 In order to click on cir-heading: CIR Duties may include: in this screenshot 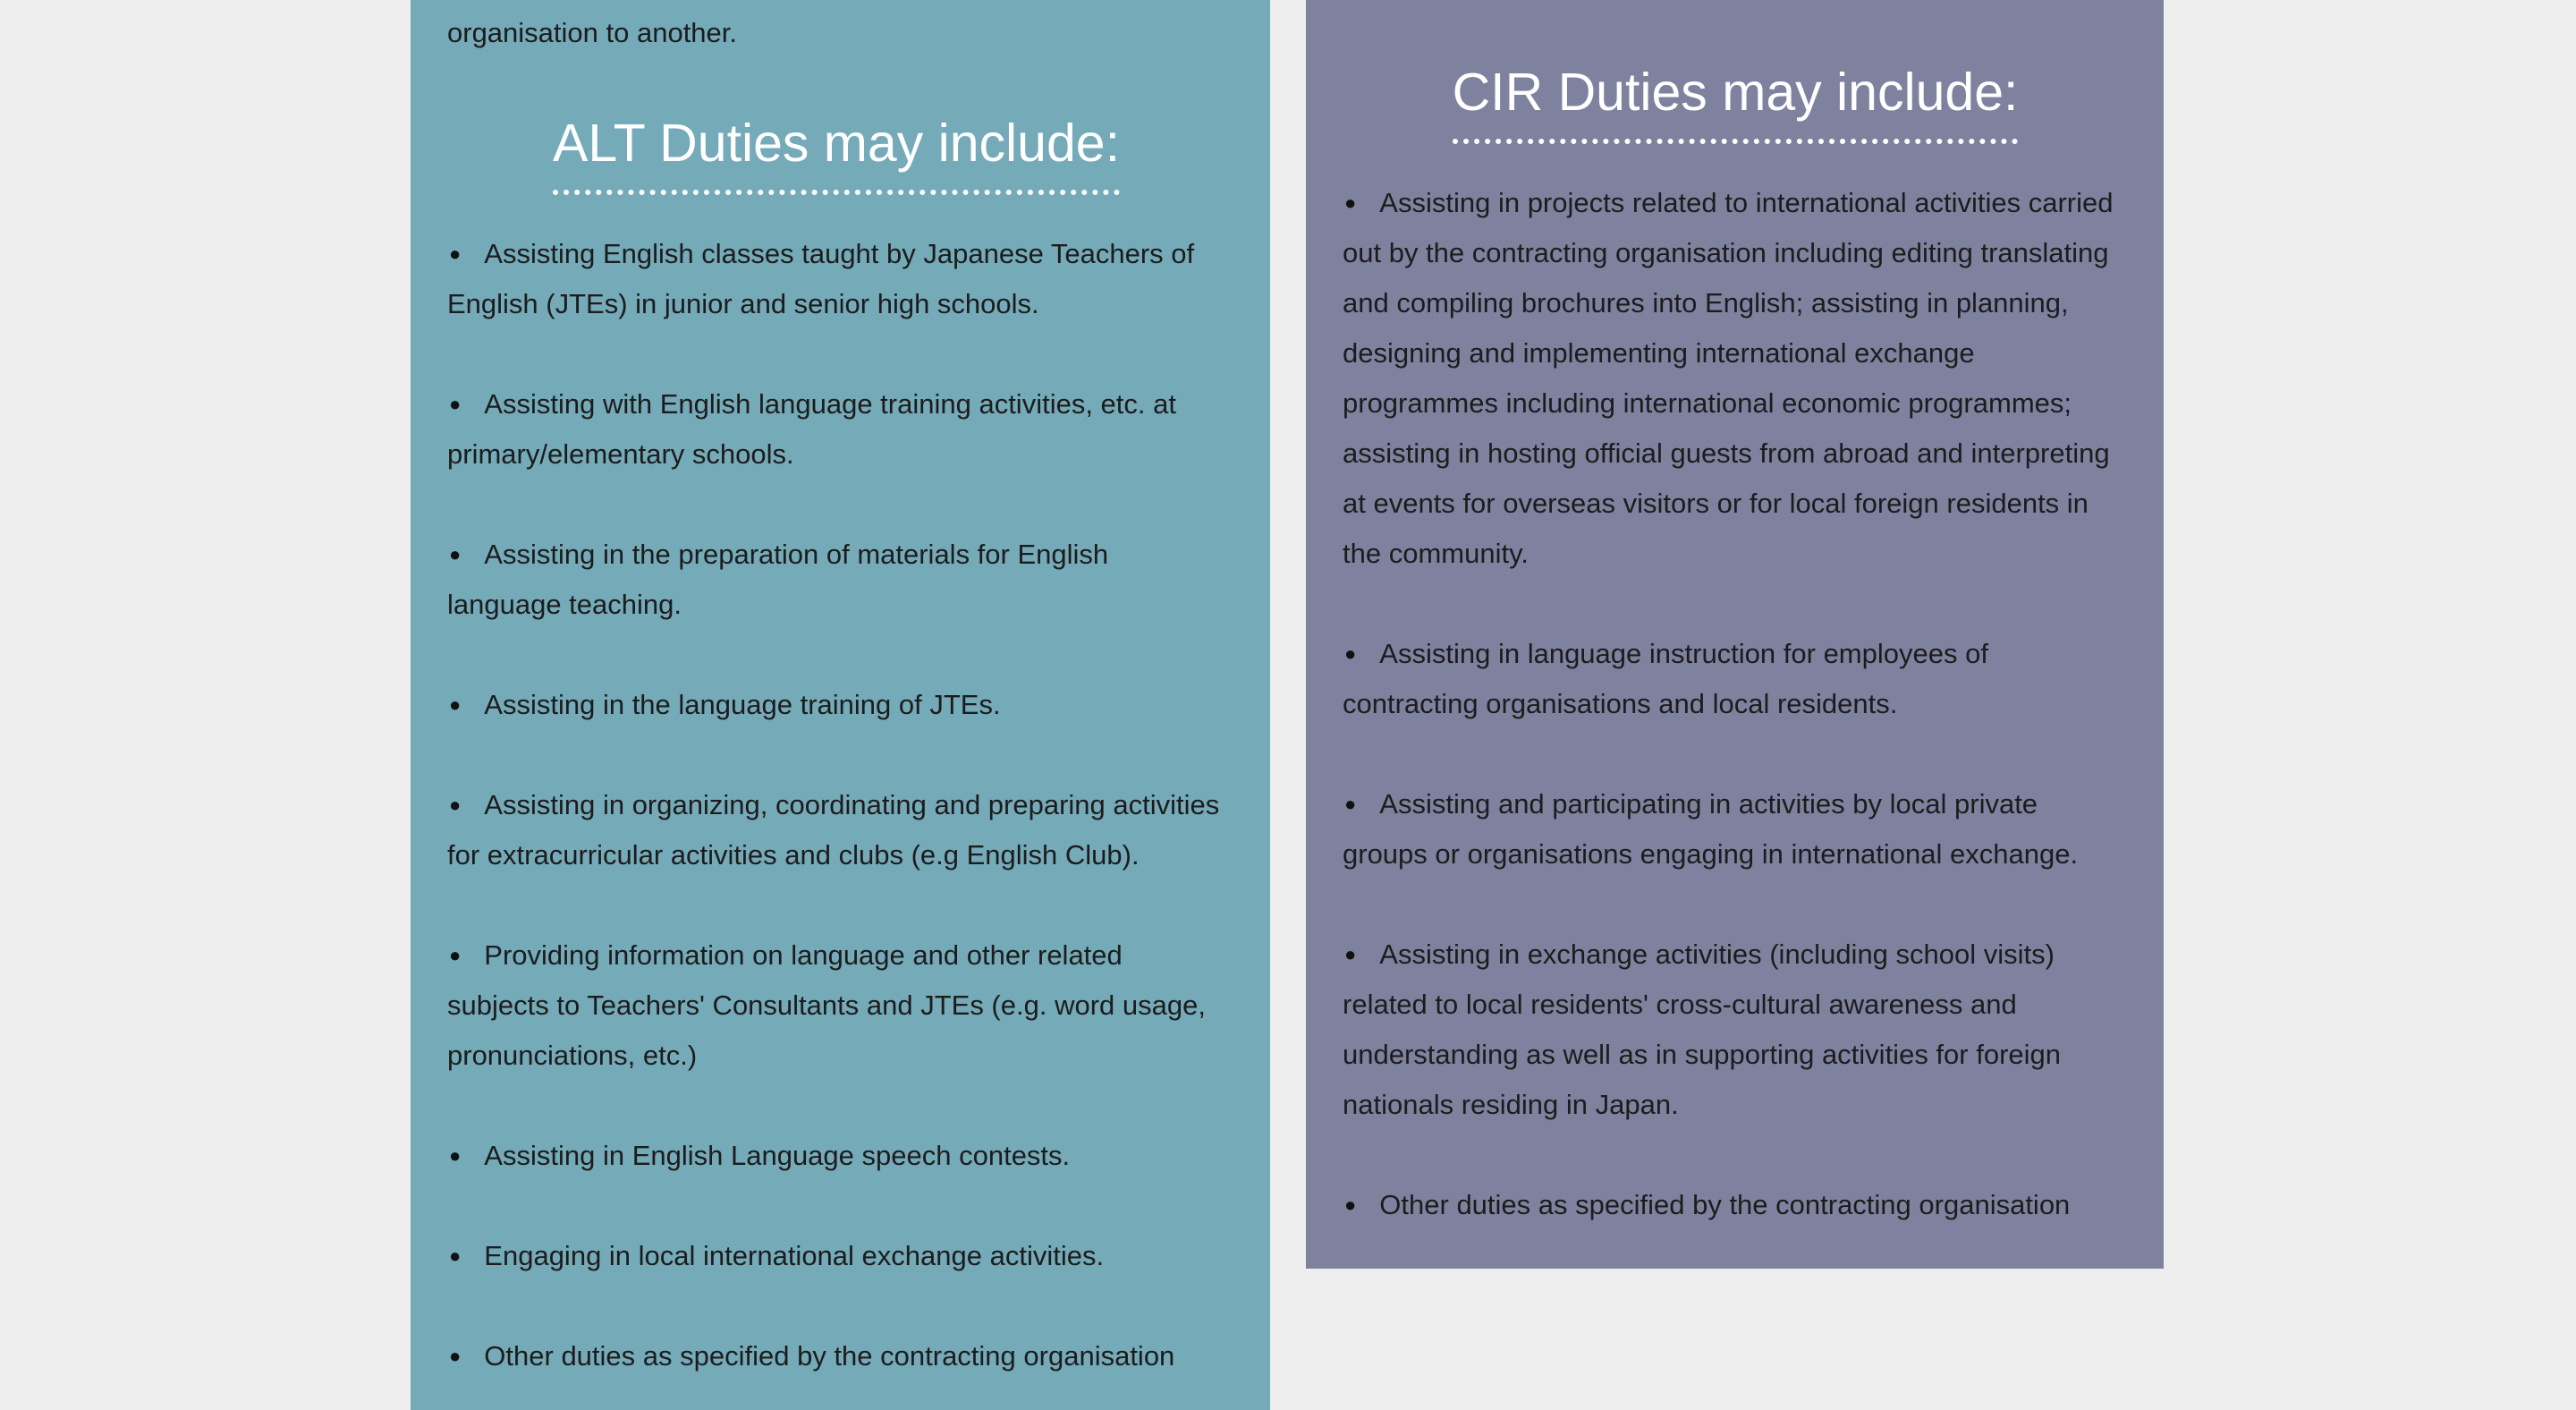, I will do `click(1735, 100)`.